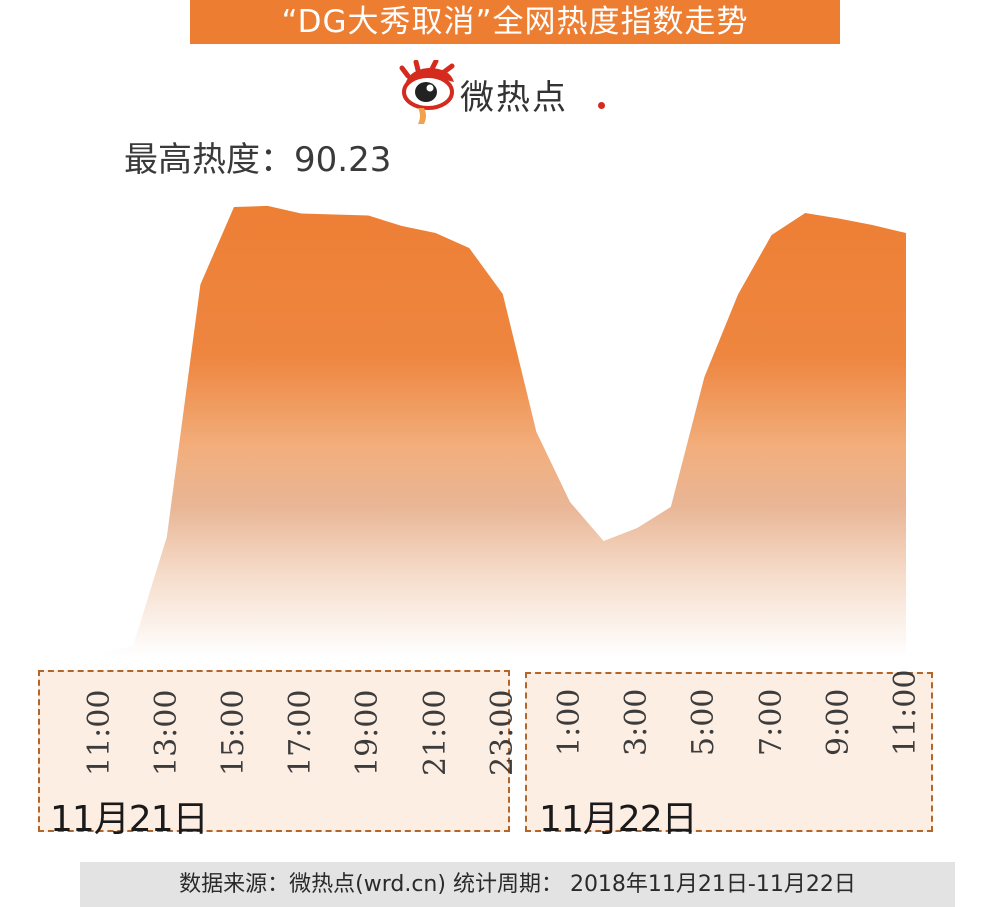 The height and width of the screenshot is (907, 1000). I want to click on x-tick-label: 15:00, so click(233, 732).